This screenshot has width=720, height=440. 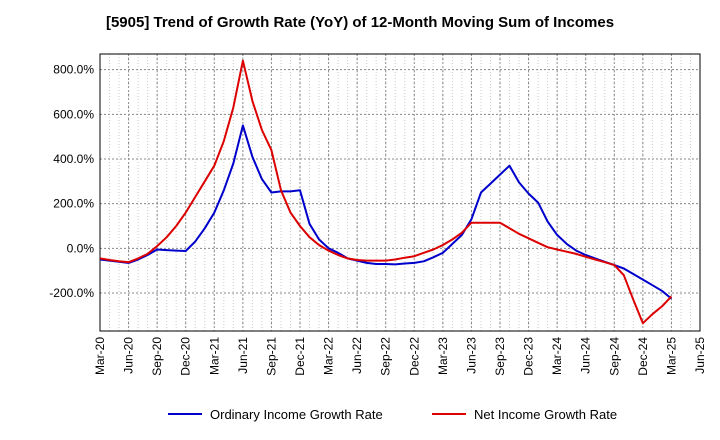 What do you see at coordinates (73, 114) in the screenshot?
I see `y-tick-label: 600.0%` at bounding box center [73, 114].